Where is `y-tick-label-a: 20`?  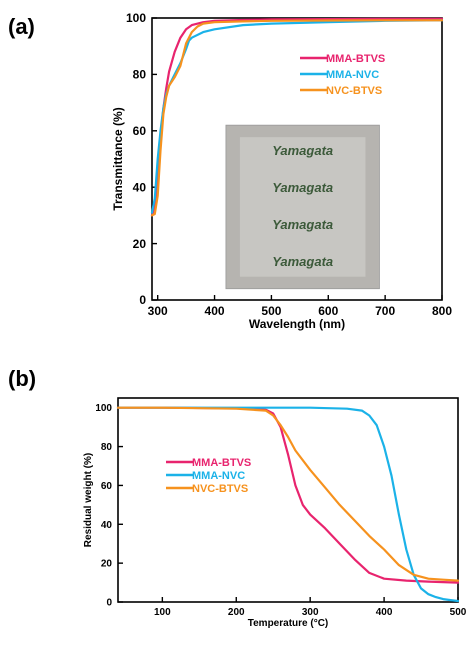 y-tick-label-a: 20 is located at coordinates (140, 244).